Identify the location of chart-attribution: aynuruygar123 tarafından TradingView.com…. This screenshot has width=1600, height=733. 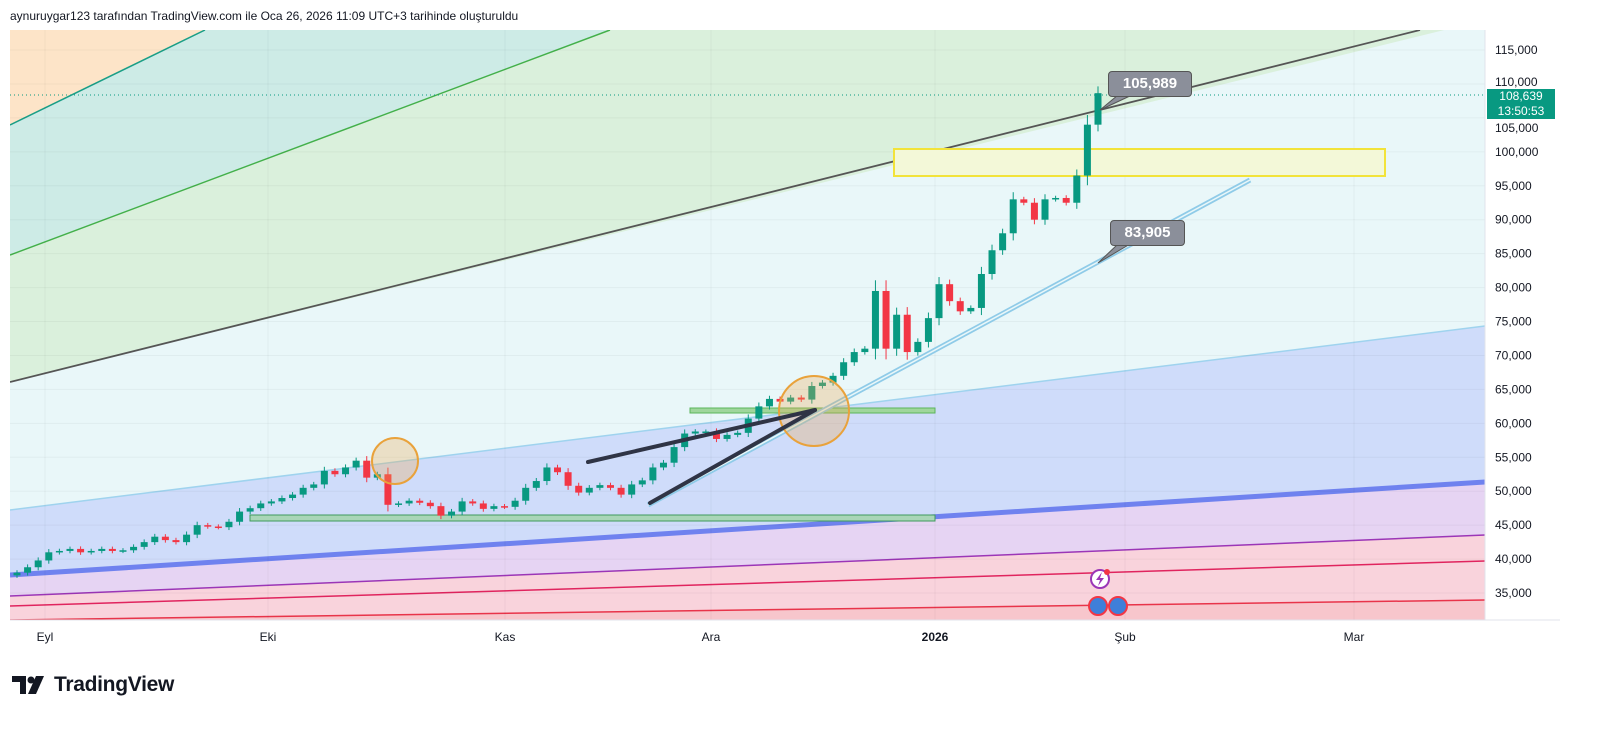
(264, 16).